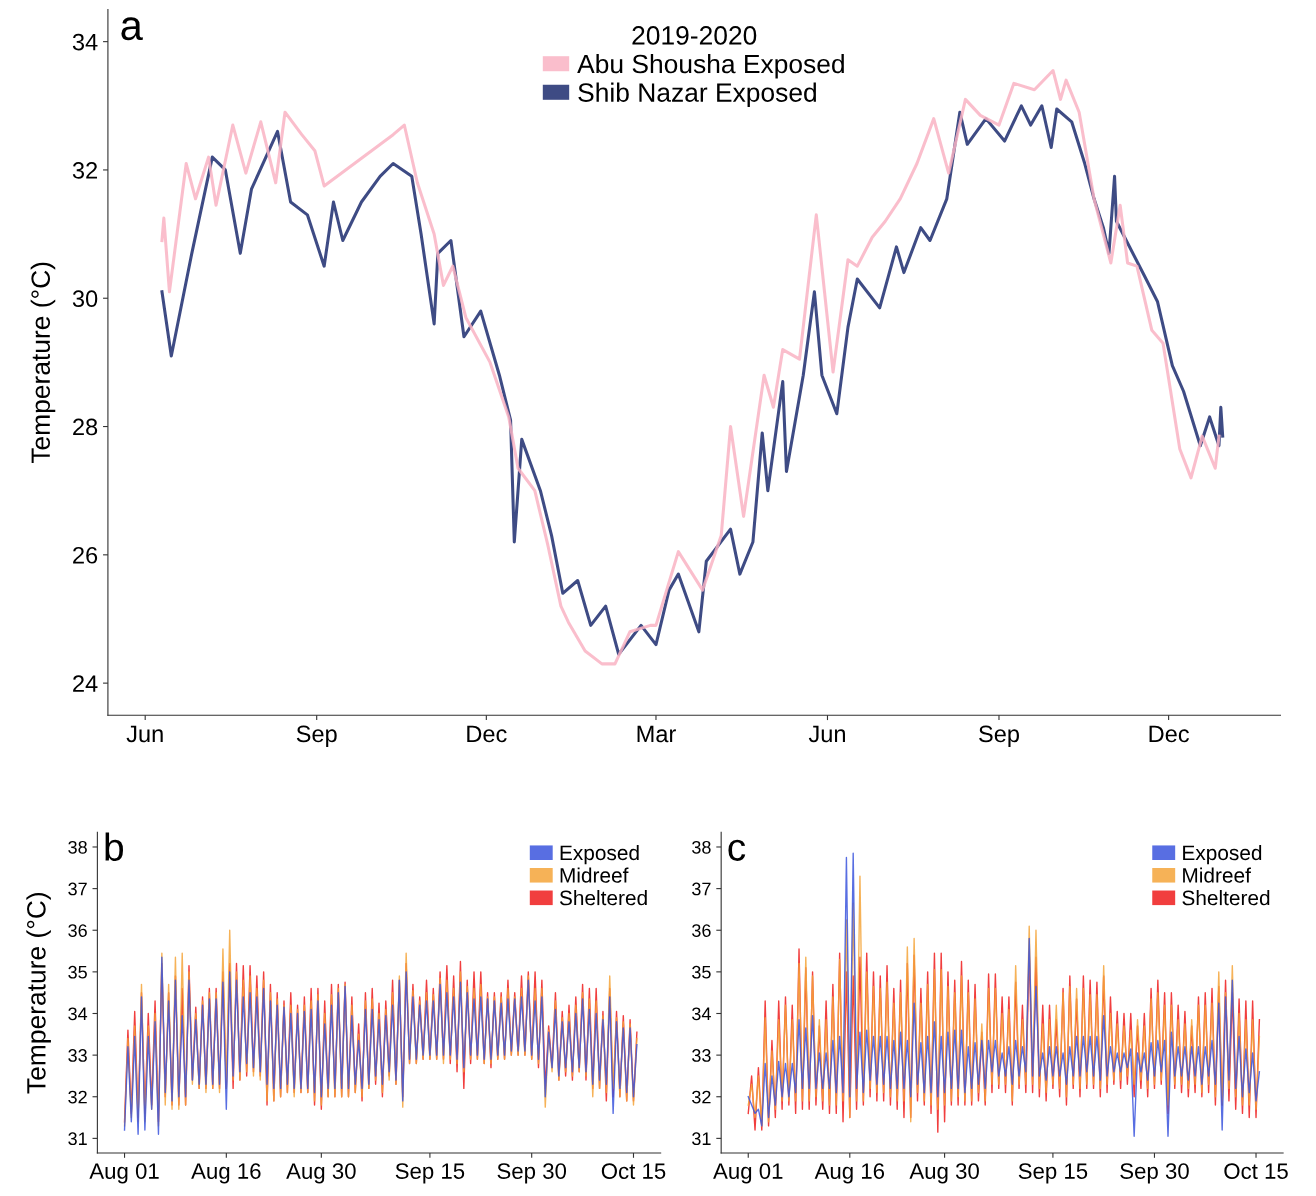 This screenshot has height=1196, width=1316. I want to click on legend-title: 2019-2020, so click(694, 35).